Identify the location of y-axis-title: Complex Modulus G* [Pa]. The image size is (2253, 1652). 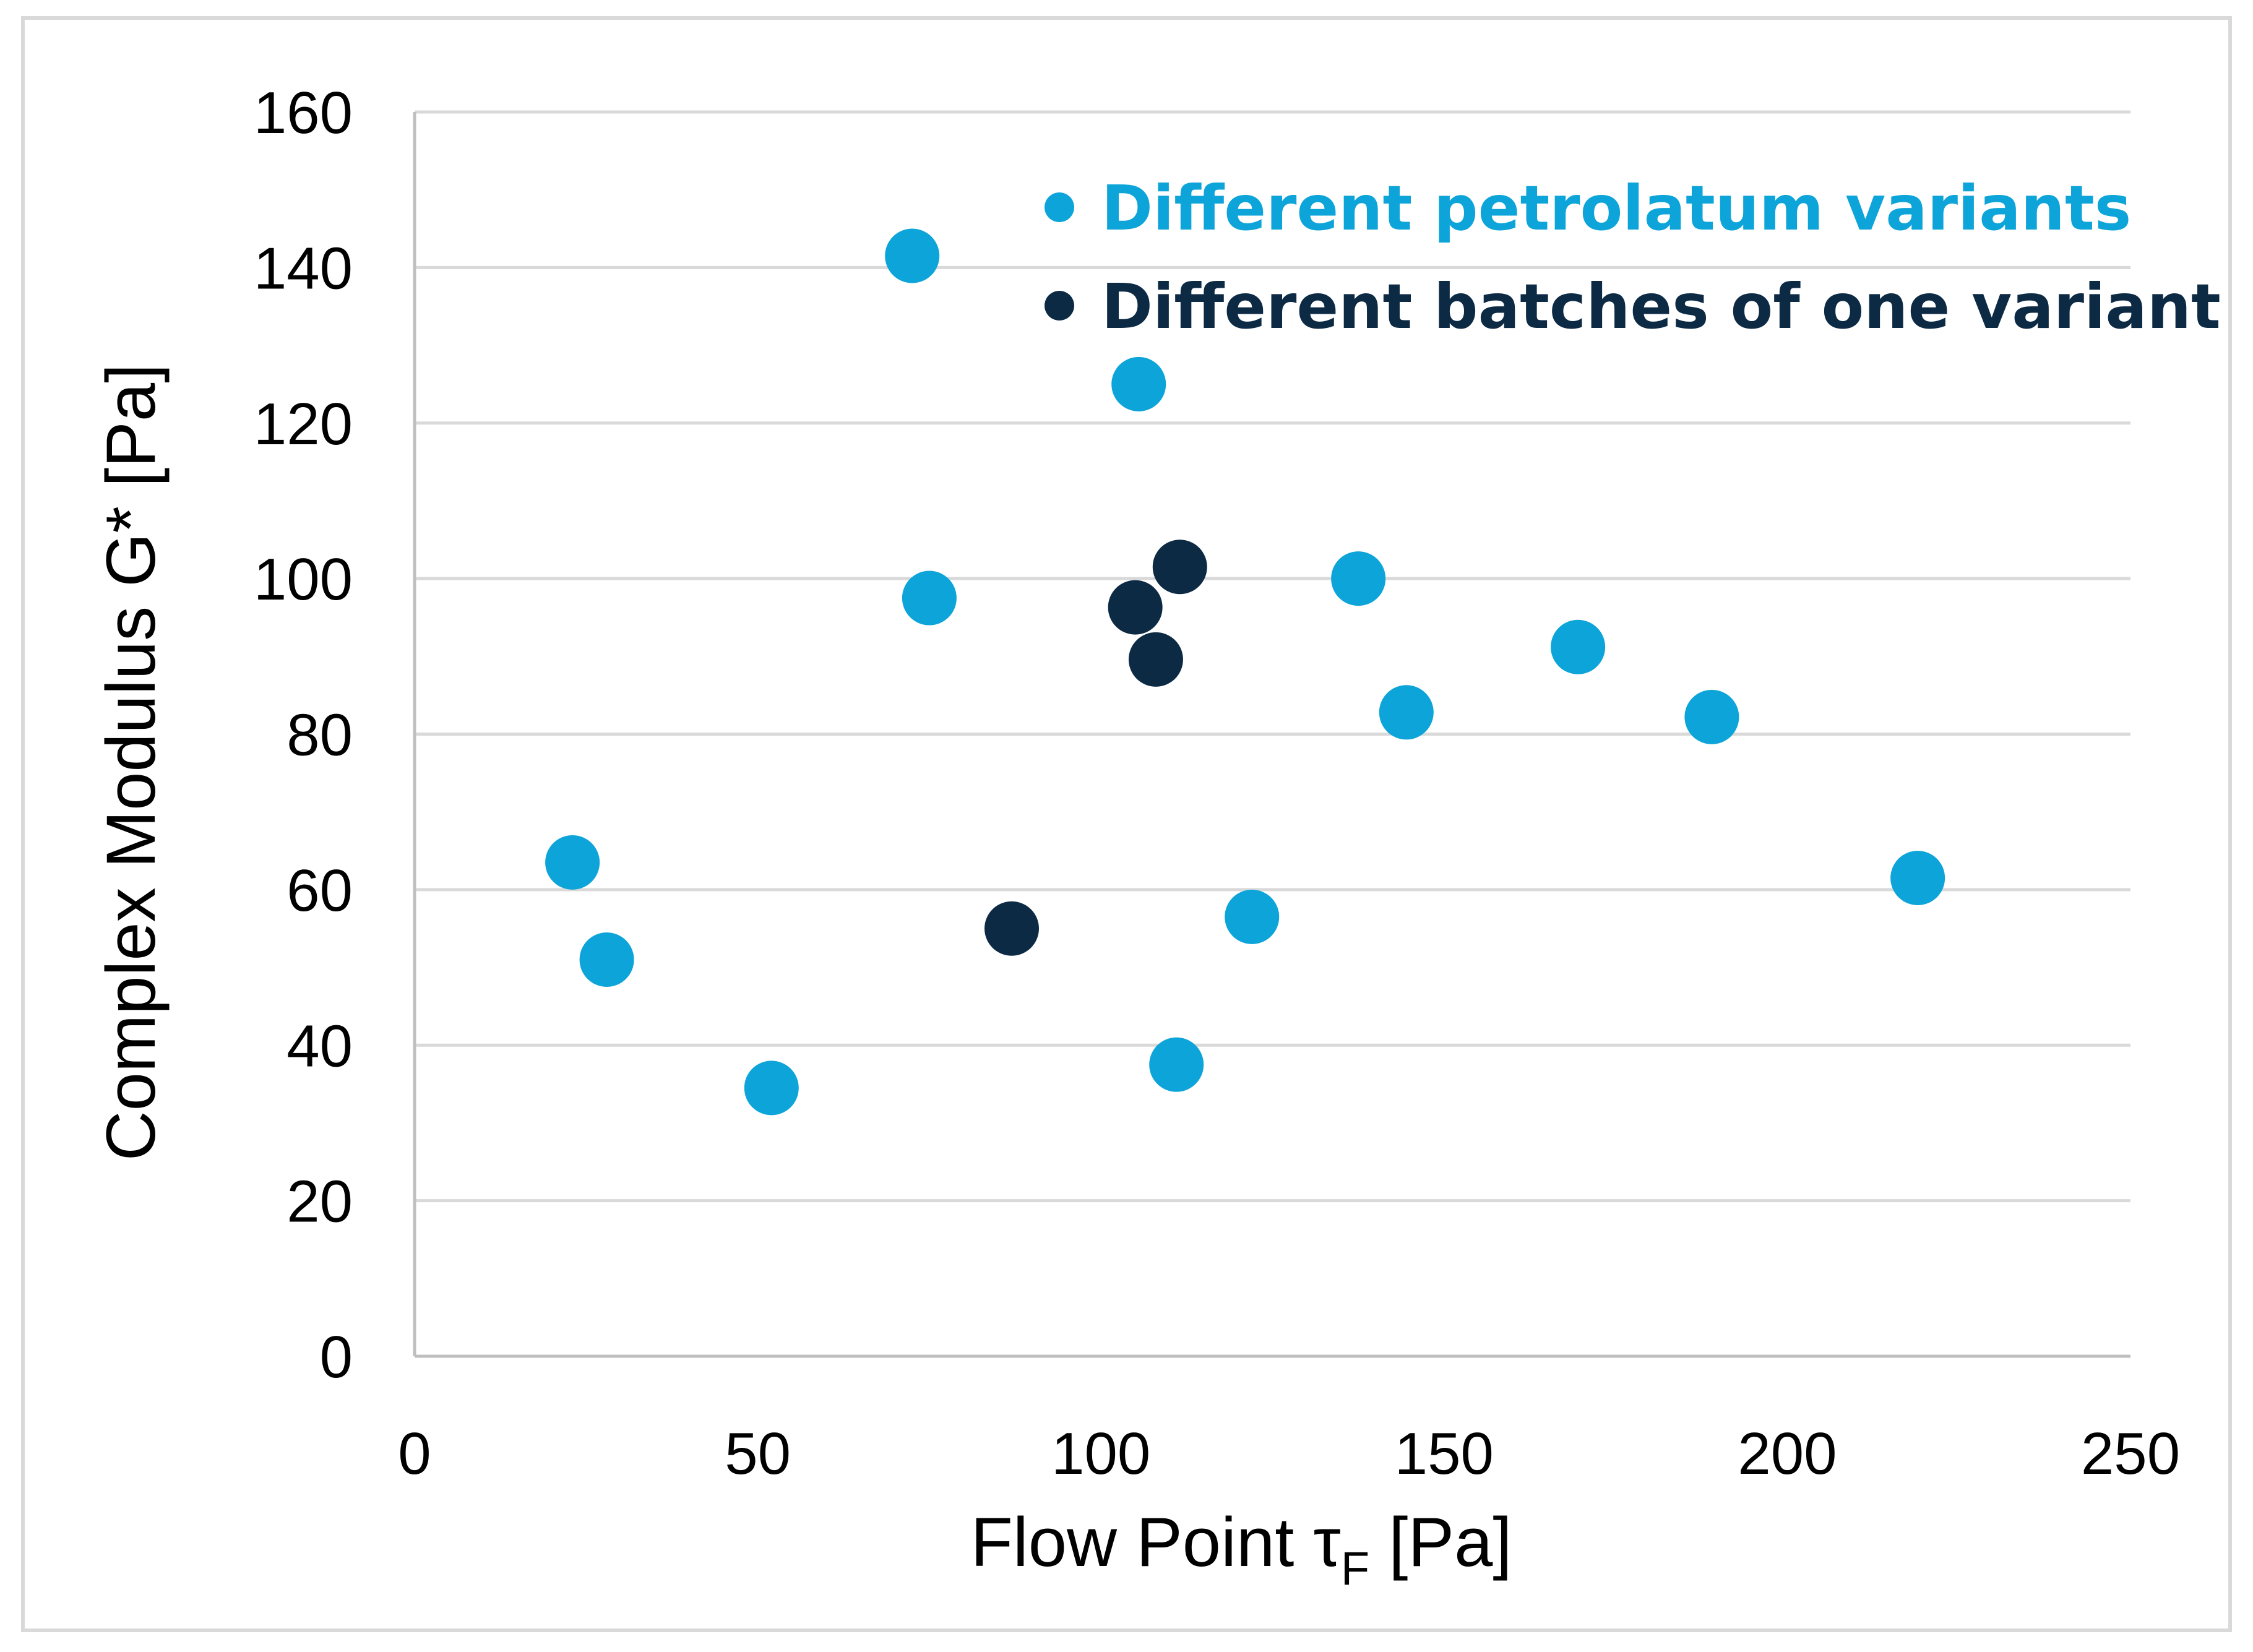
(131, 763).